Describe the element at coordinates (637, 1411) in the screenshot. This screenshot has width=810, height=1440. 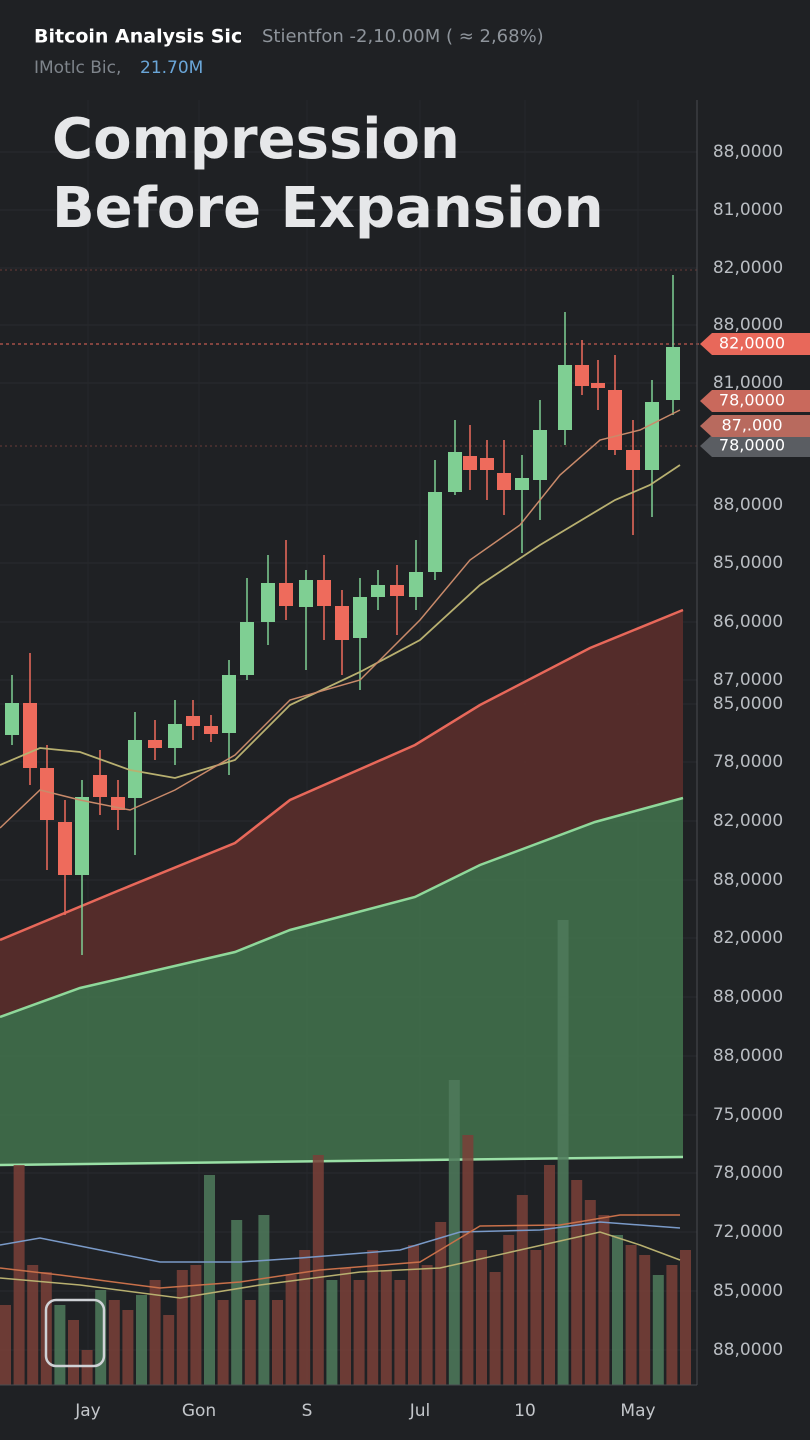
I see `x-tick-label: May` at that location.